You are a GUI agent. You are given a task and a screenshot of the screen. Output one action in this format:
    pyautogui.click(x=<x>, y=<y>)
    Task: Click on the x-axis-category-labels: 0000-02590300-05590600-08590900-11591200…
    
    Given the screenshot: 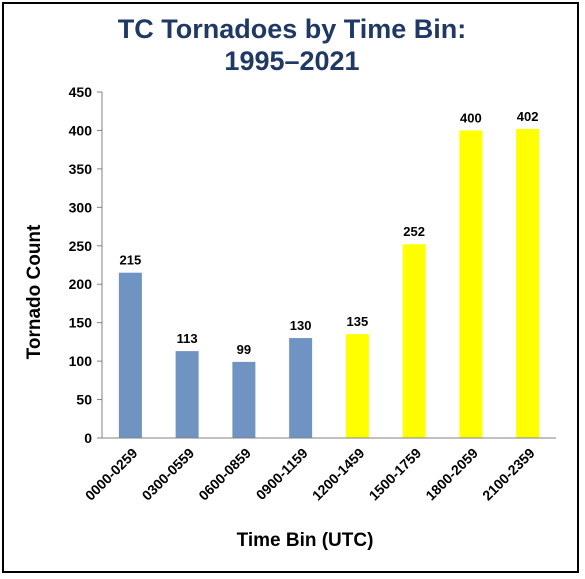 What is the action you would take?
    pyautogui.click(x=310, y=474)
    